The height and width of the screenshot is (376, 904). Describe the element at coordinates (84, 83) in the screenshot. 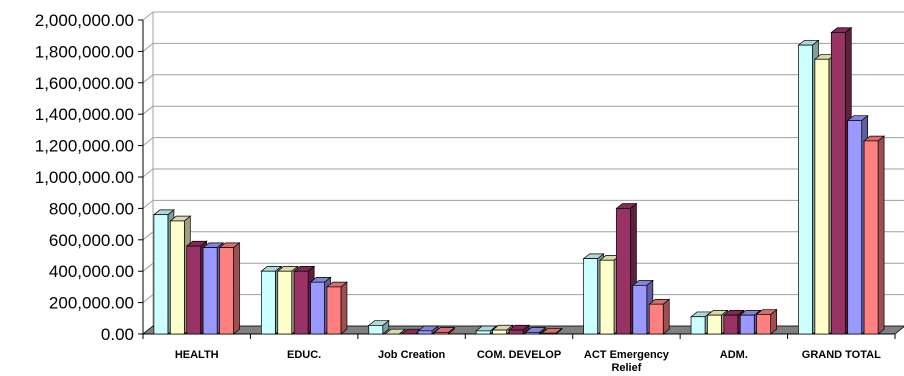

I see `y-tick-label: 1,600,000.00` at that location.